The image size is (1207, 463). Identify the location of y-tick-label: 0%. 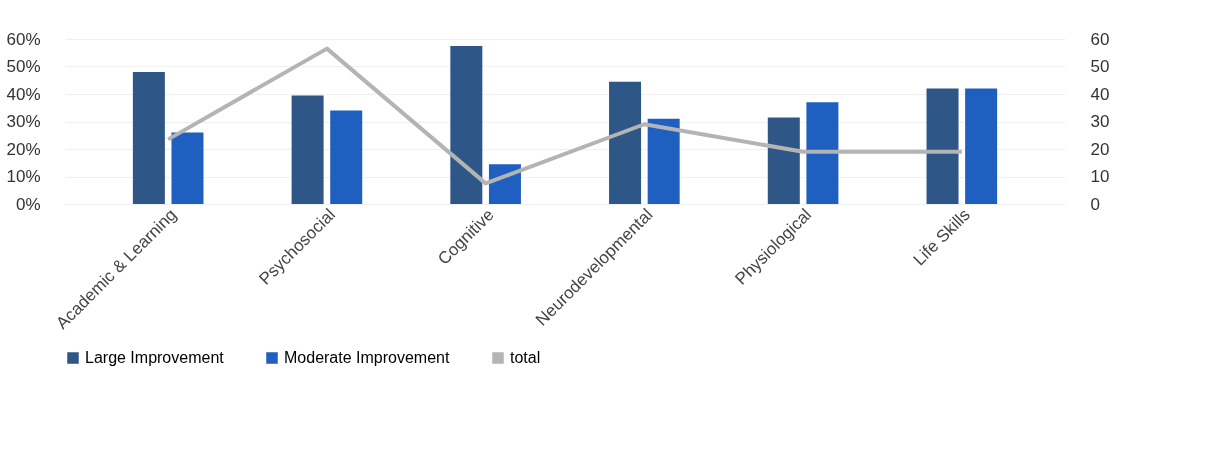
(28, 204).